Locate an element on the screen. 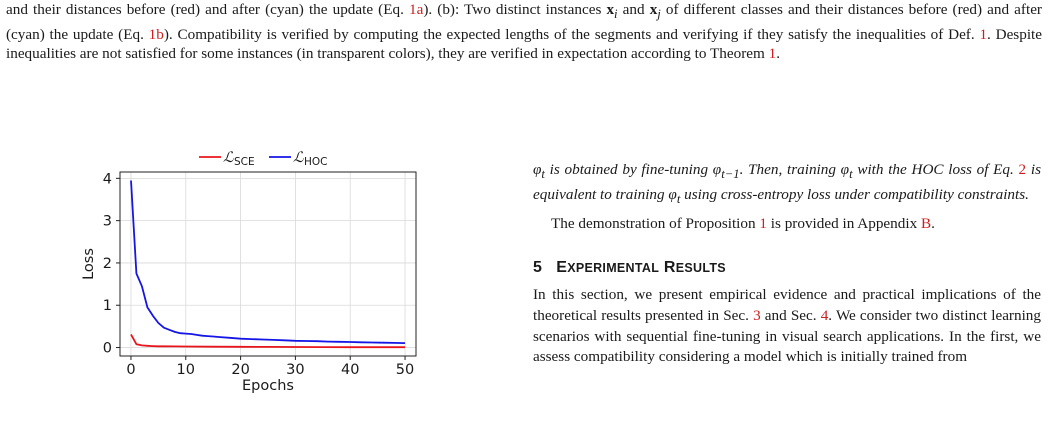 The height and width of the screenshot is (423, 1046). series-line-sce is located at coordinates (267, 341).